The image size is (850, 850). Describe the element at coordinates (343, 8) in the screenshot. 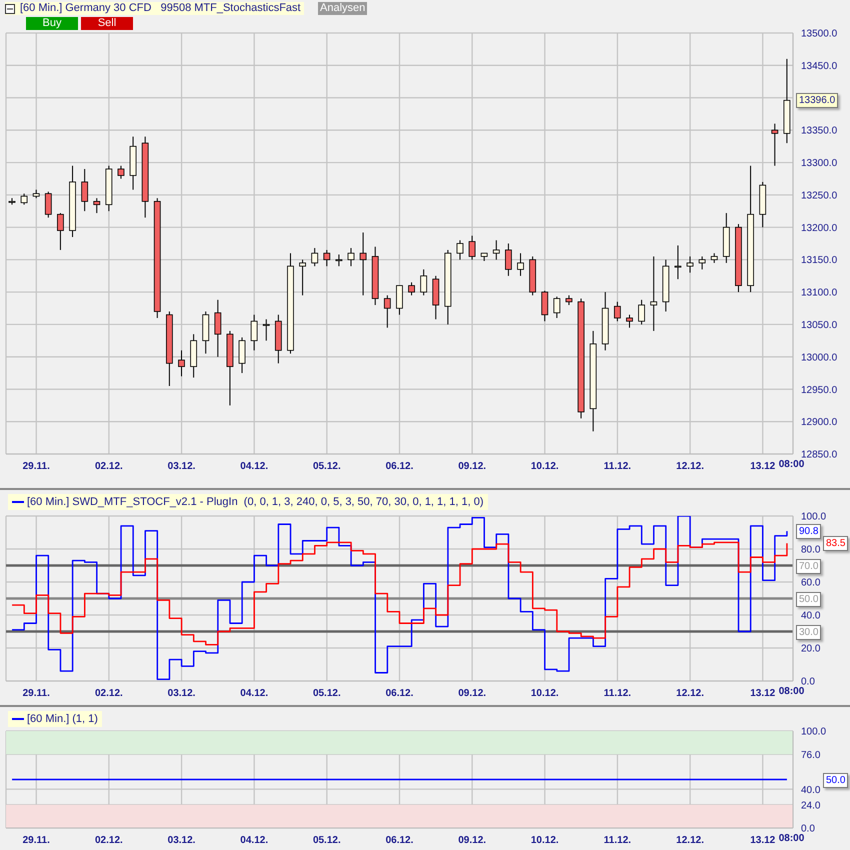

I see `text: Analysen` at that location.